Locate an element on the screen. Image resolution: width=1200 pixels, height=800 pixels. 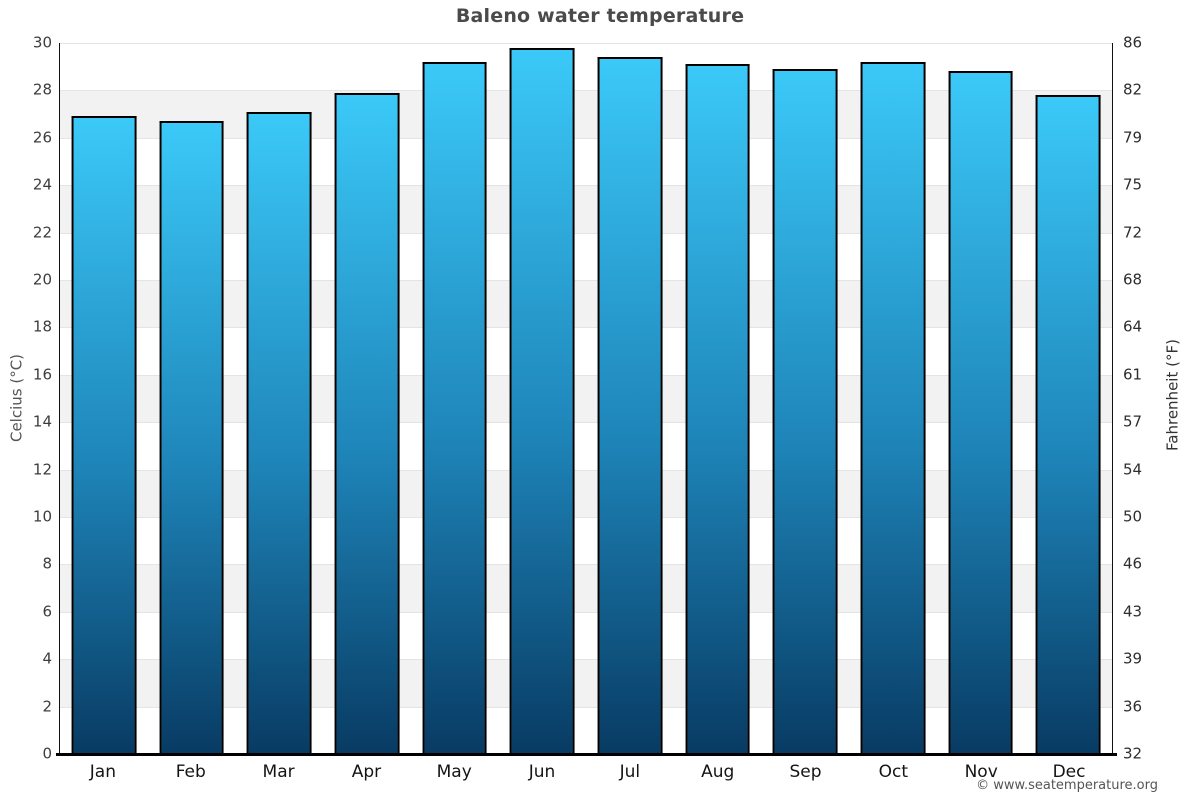
y-tick-fahrenheit: 86 is located at coordinates (1133, 42).